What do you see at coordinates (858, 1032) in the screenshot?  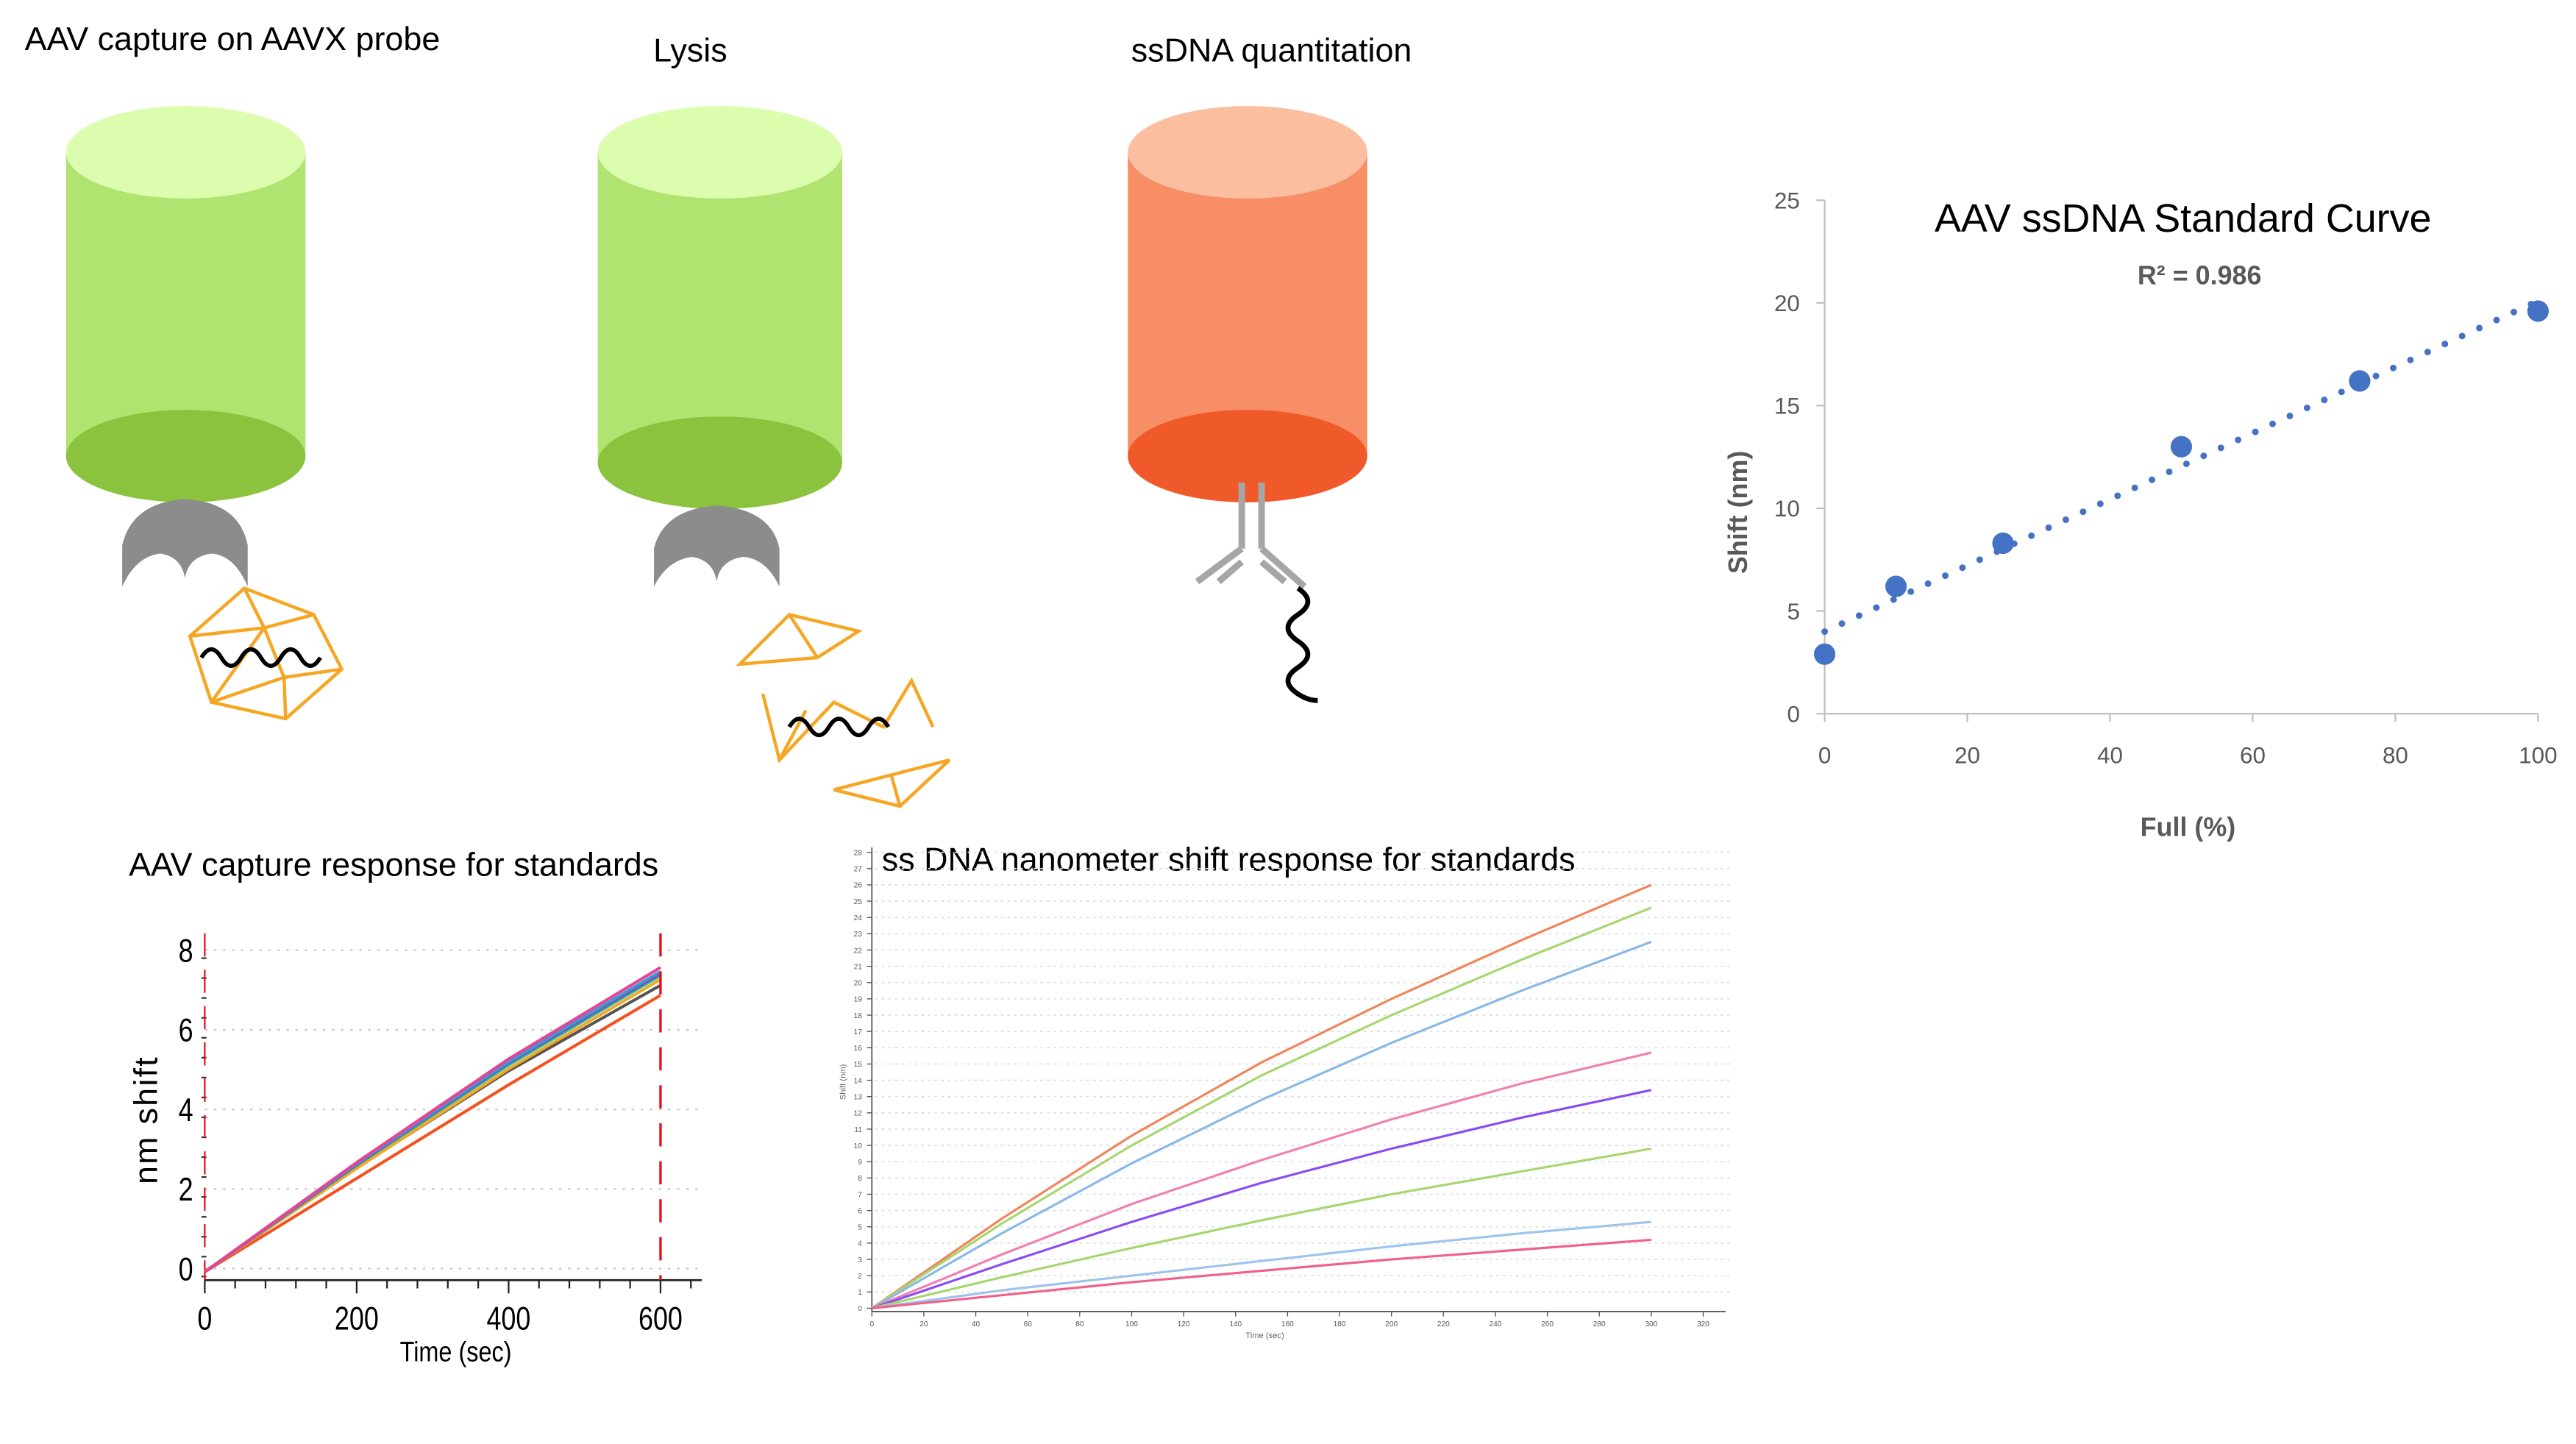 I see `y-tick-label: 17` at bounding box center [858, 1032].